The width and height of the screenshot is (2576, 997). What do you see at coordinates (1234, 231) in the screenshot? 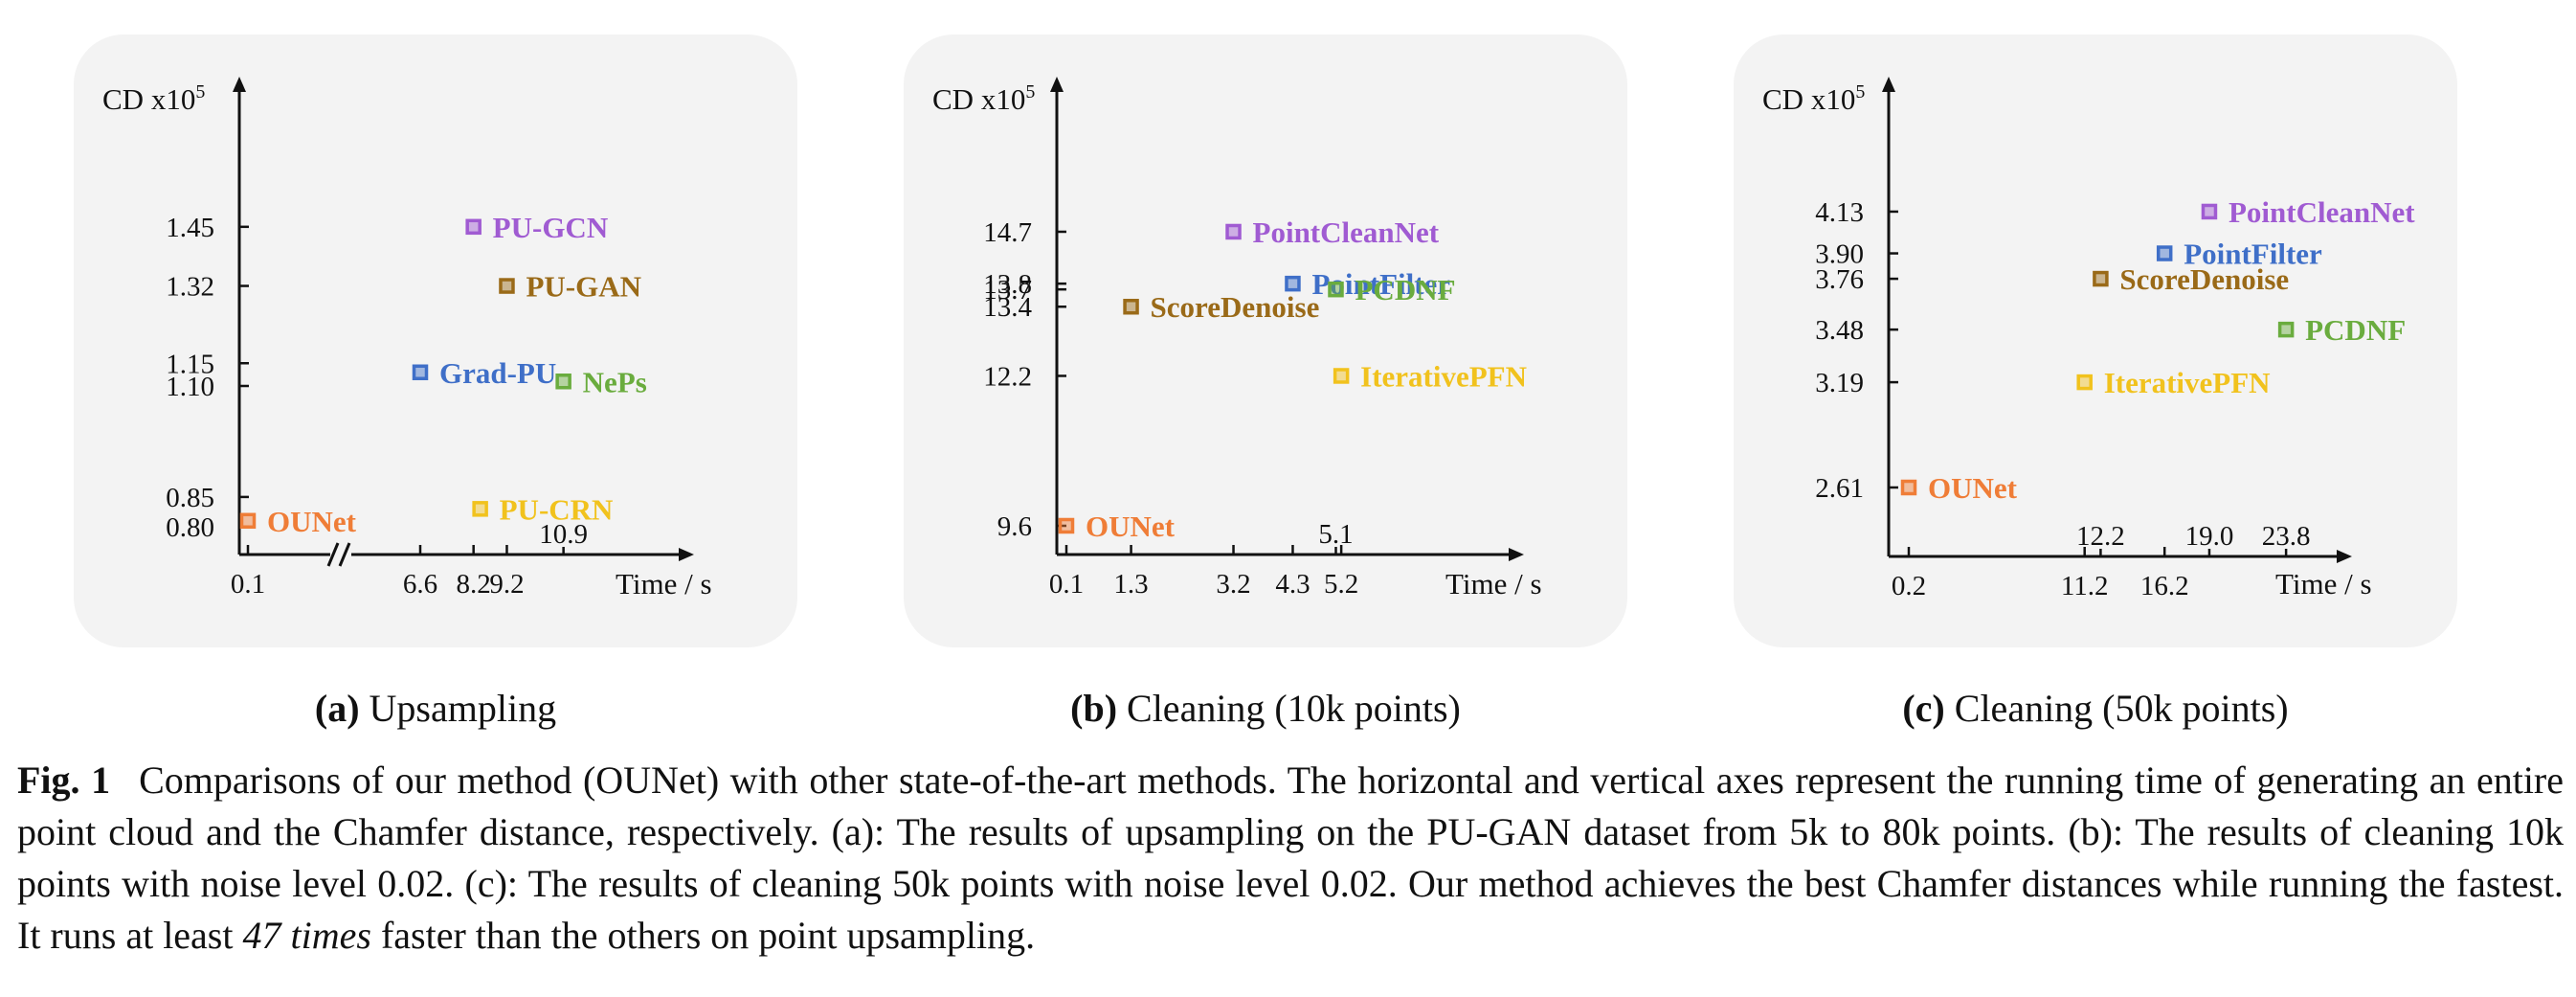
I see `chart-b-point-pointcleannet` at bounding box center [1234, 231].